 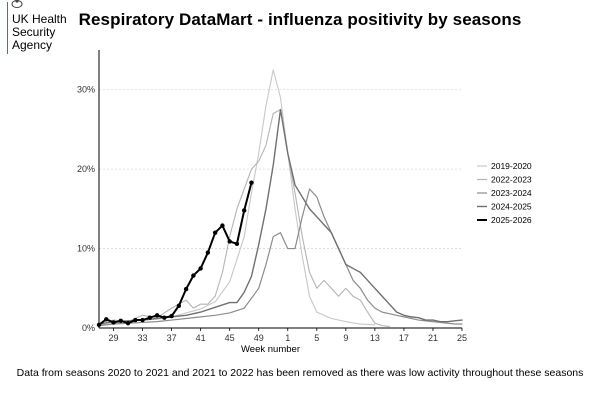 I want to click on org-name-line-3: Agency, so click(x=32, y=45).